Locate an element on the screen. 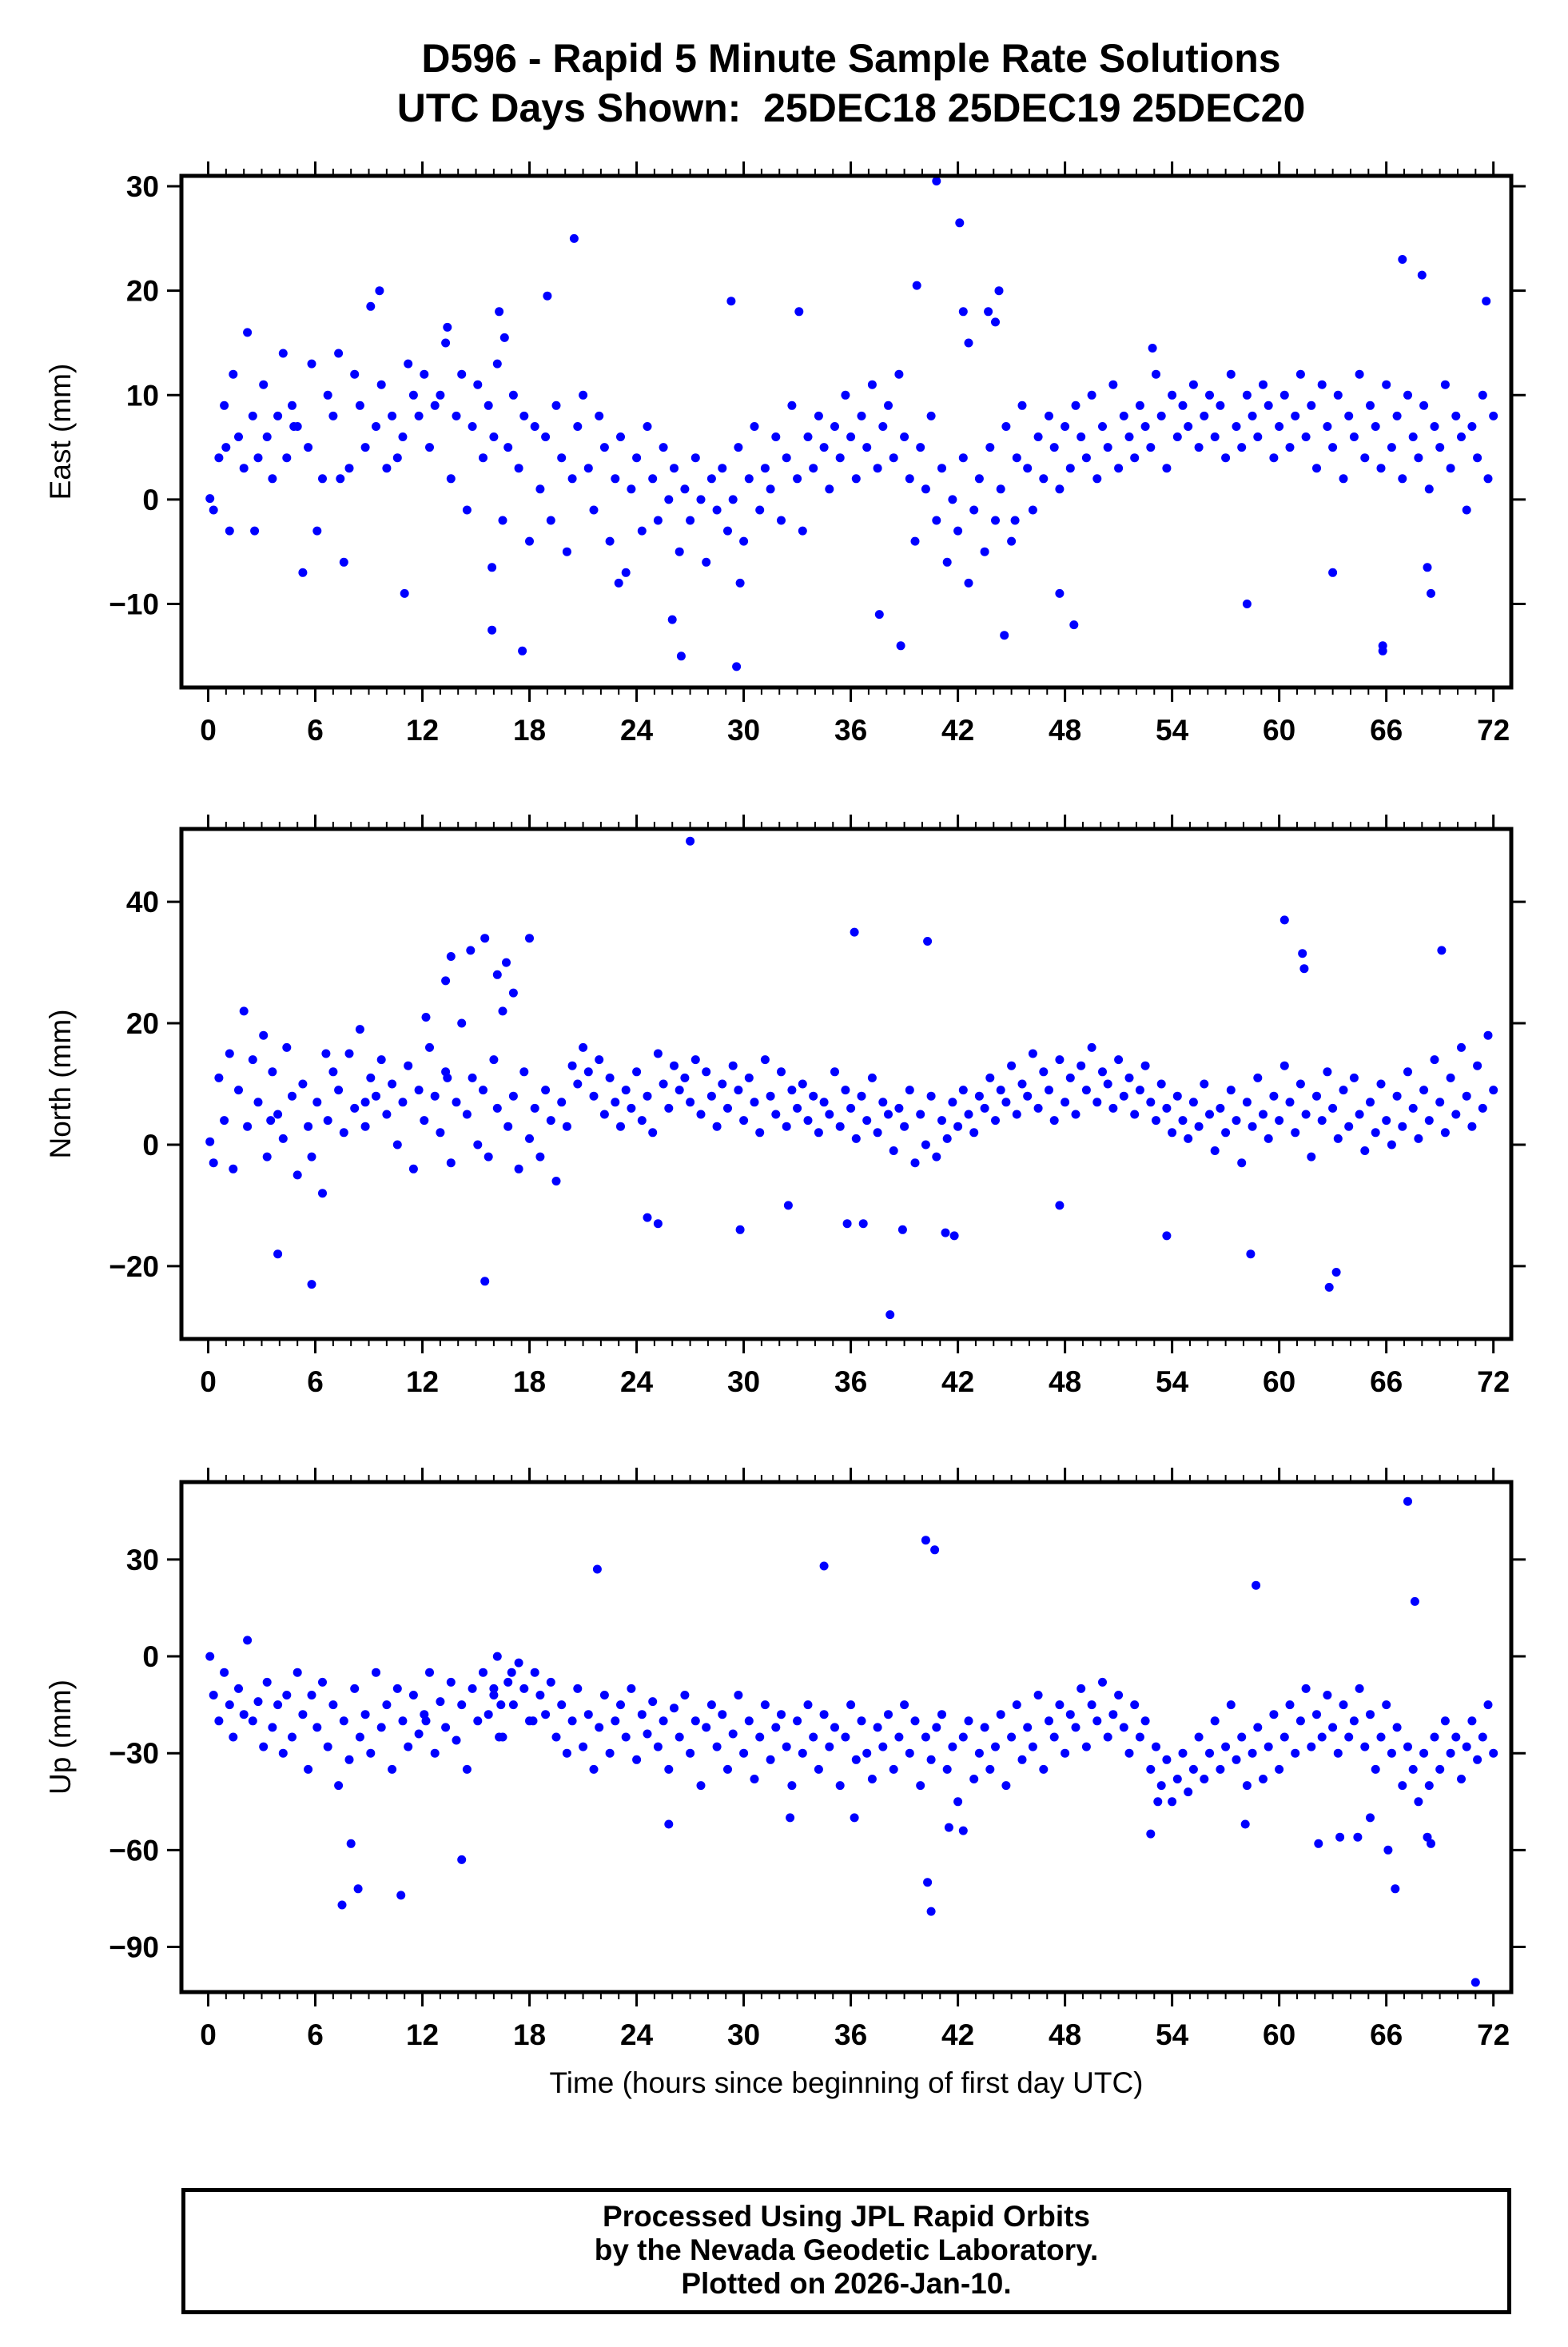 The height and width of the screenshot is (2347, 1568). y-tick-label: 0 is located at coordinates (150, 500).